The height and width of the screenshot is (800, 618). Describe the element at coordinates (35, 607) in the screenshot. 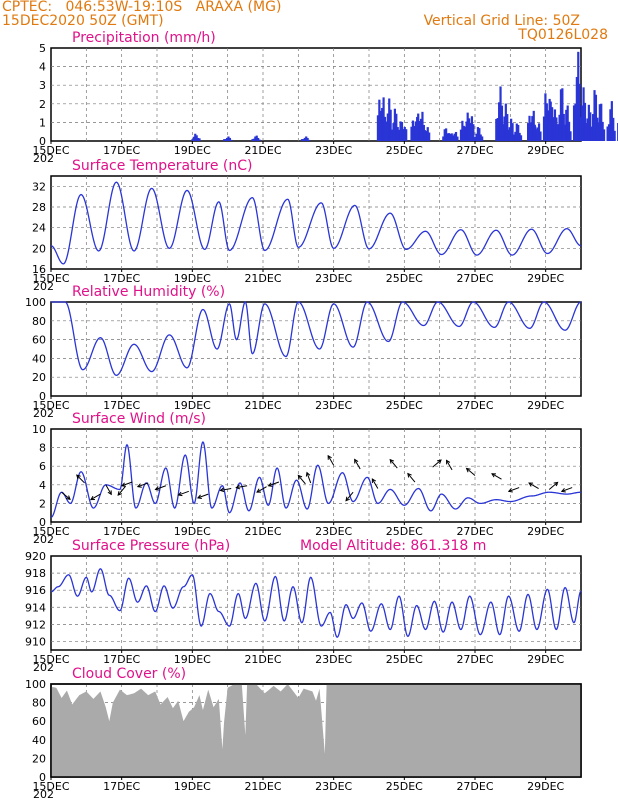

I see `y-tick-label: 914` at that location.